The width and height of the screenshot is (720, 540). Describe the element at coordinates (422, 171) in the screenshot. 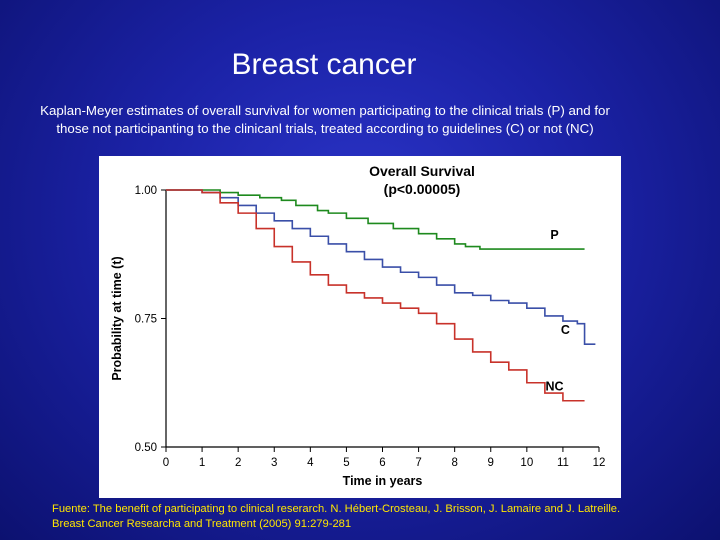

I see `chart-title: Overall Survival` at that location.